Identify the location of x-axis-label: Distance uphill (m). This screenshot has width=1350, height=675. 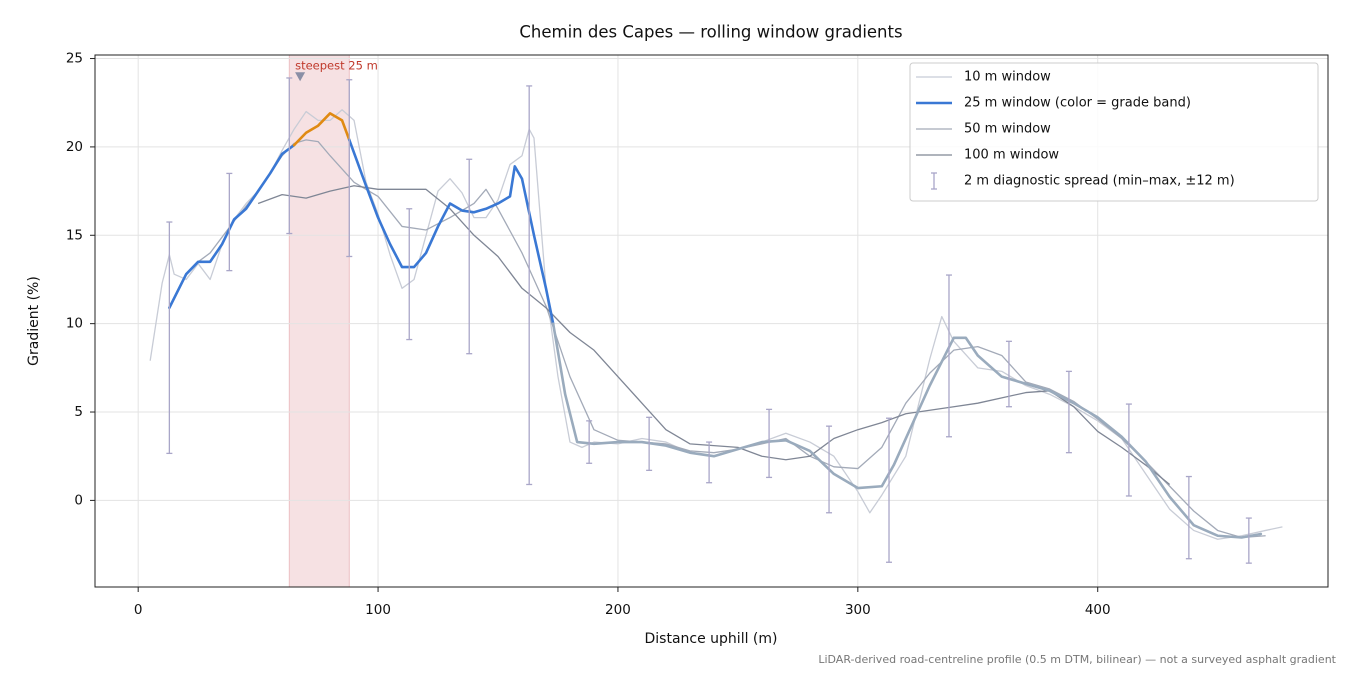
(711, 639).